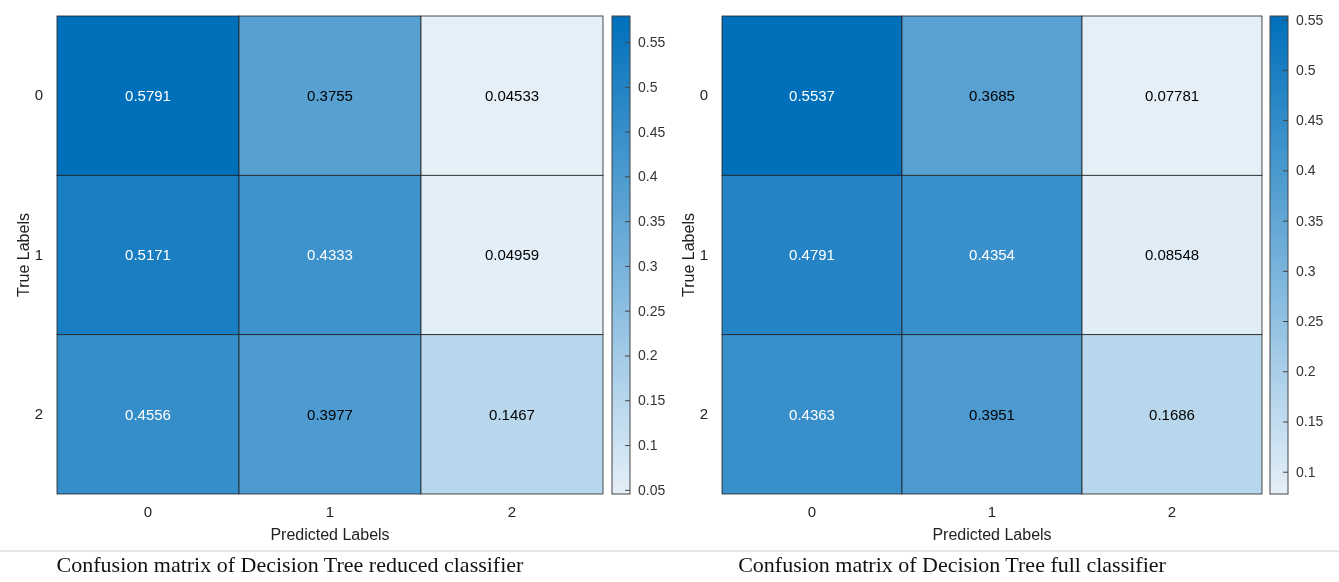 This screenshot has height=582, width=1339. What do you see at coordinates (290, 564) in the screenshot?
I see `text: Confusion matrix of Decision Tree reduced classifier` at bounding box center [290, 564].